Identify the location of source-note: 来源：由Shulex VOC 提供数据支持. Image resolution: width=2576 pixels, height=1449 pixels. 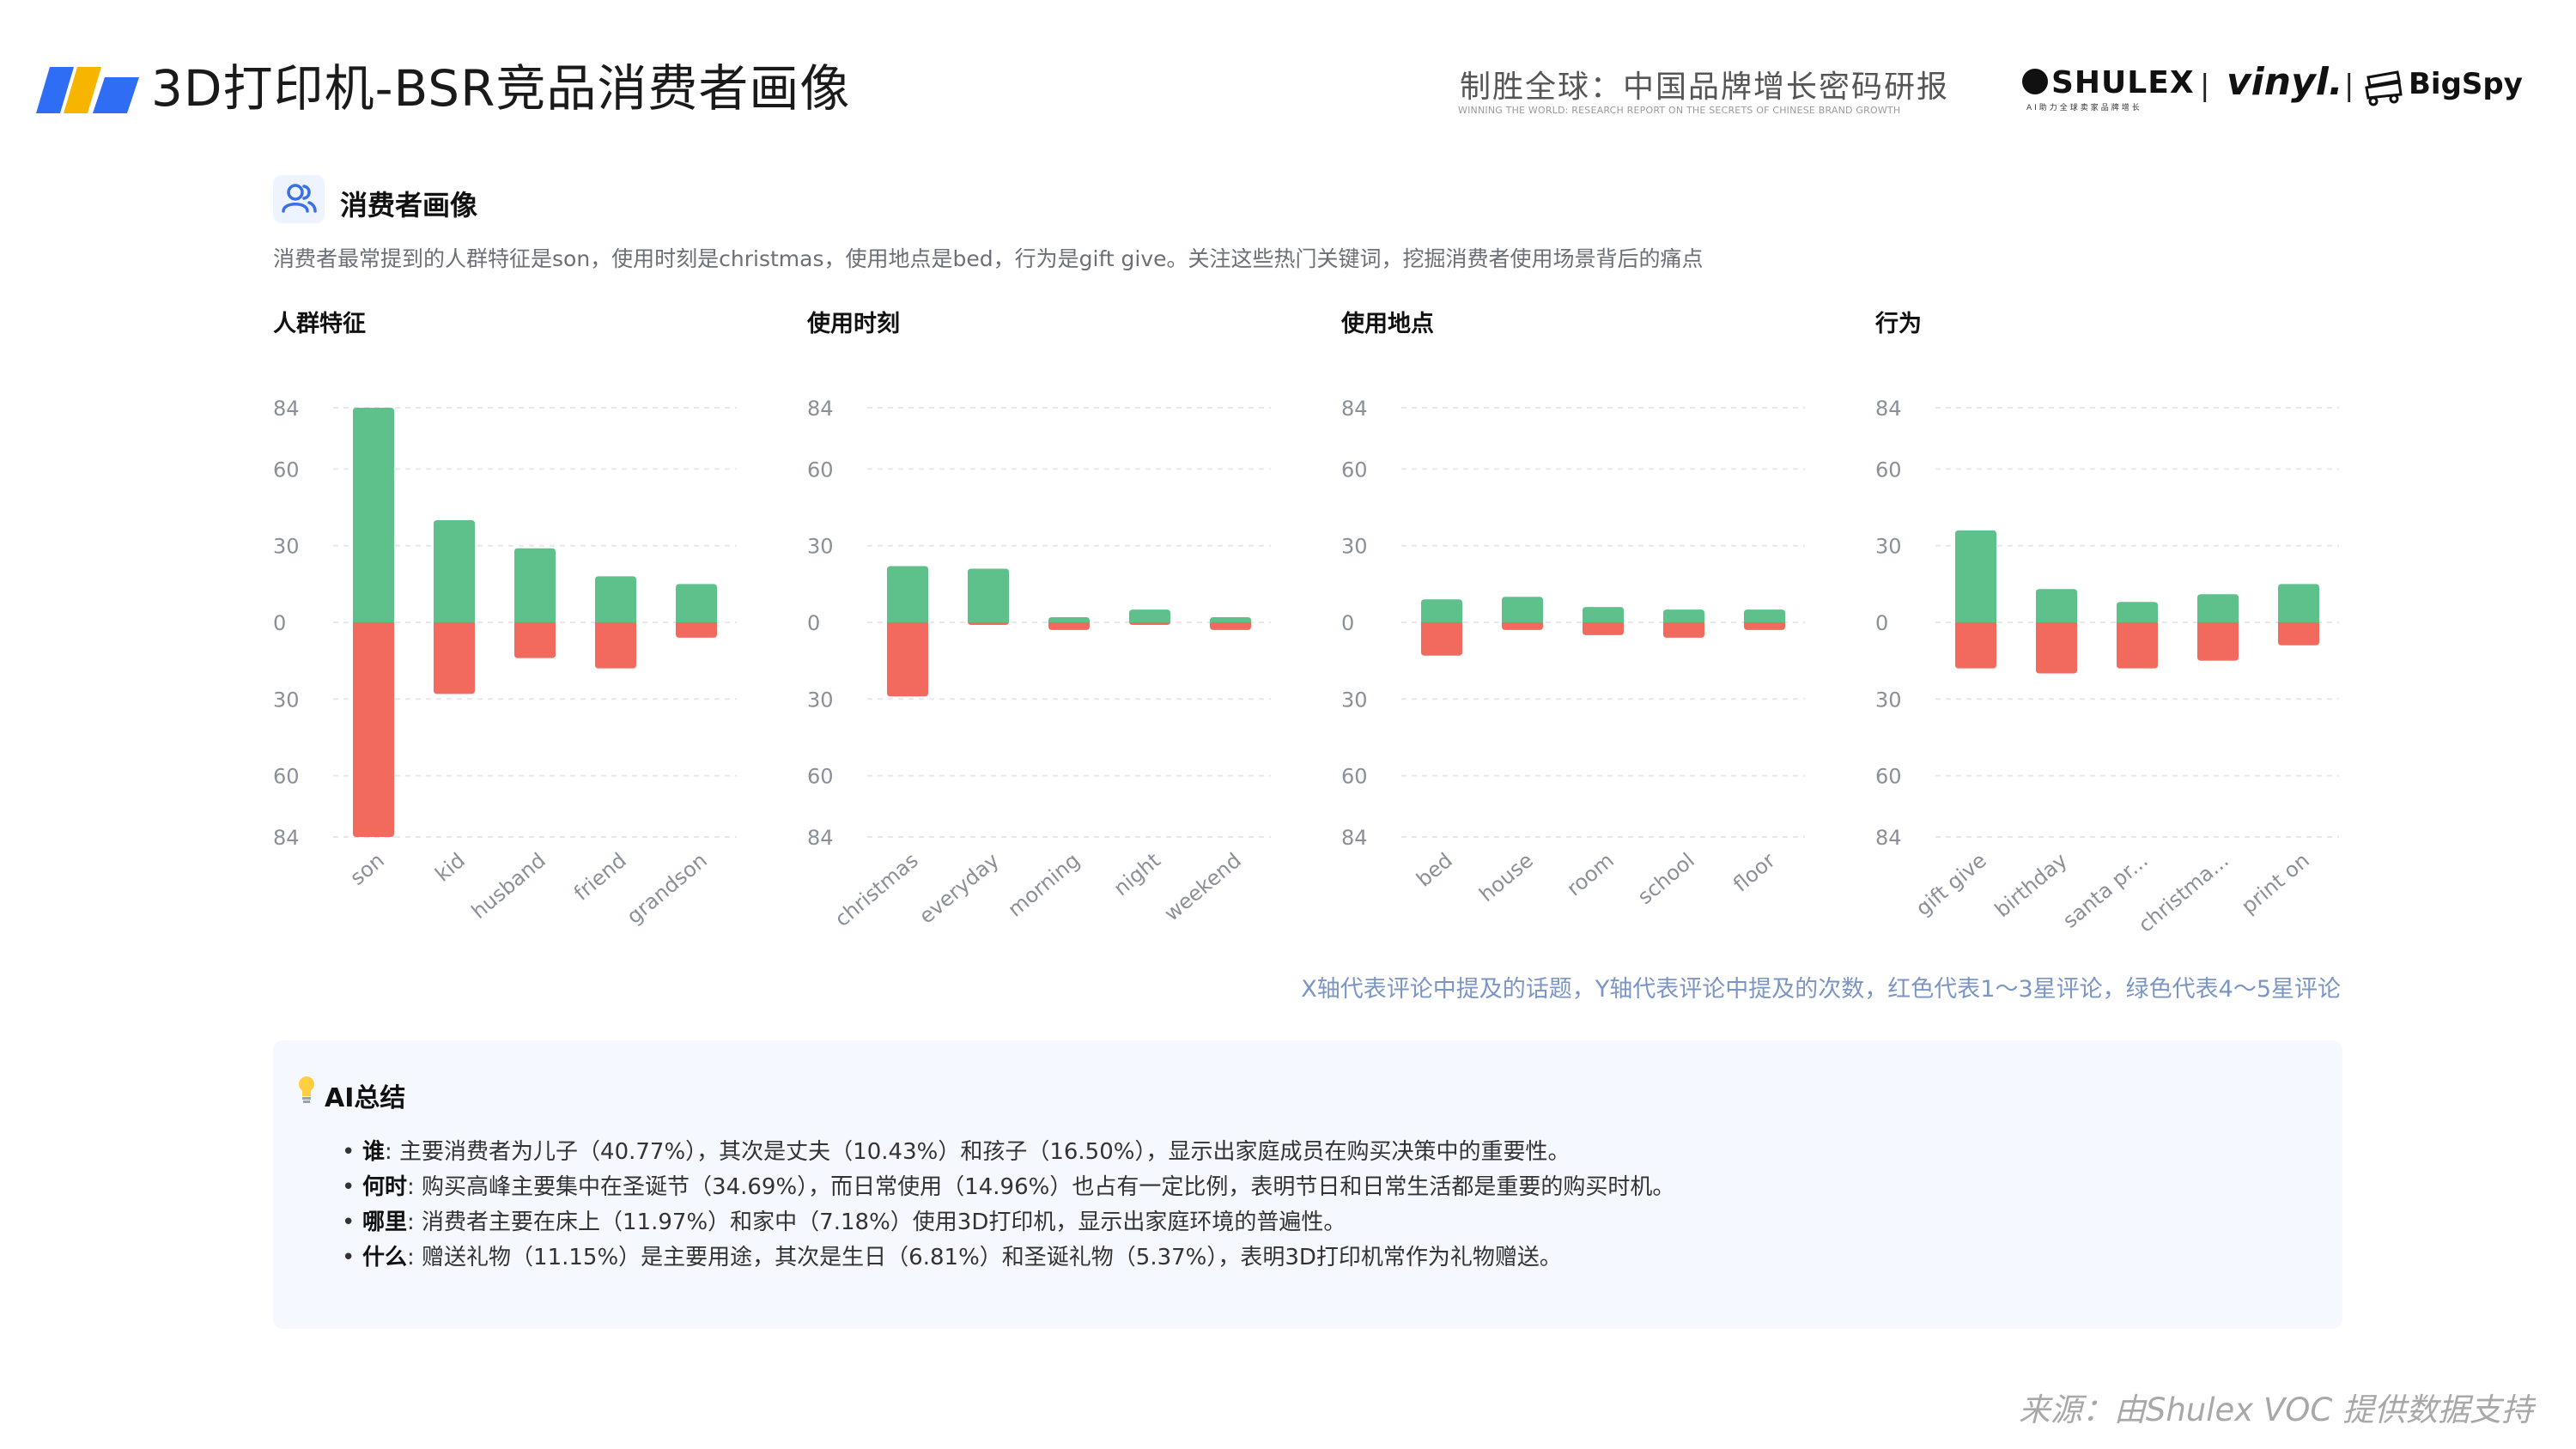
(2275, 1409).